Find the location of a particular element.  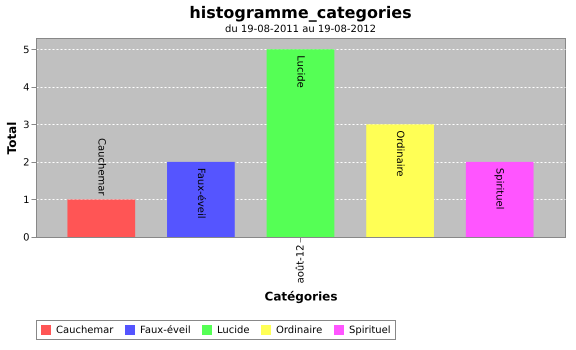

y-tick-label: 2 is located at coordinates (26, 162).